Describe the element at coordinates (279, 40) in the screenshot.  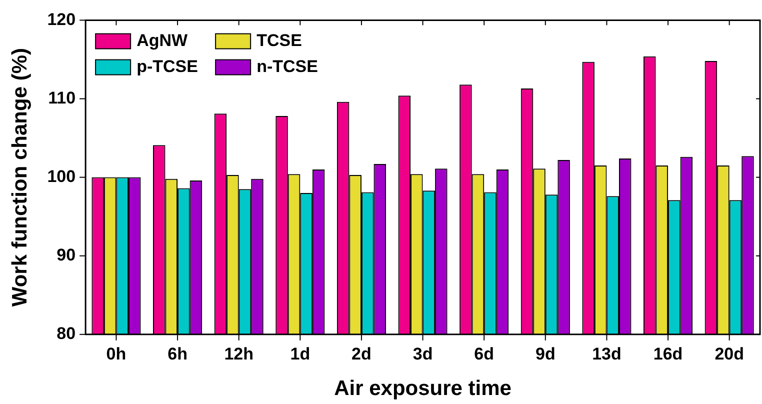
I see `legend-label: TCSE` at that location.